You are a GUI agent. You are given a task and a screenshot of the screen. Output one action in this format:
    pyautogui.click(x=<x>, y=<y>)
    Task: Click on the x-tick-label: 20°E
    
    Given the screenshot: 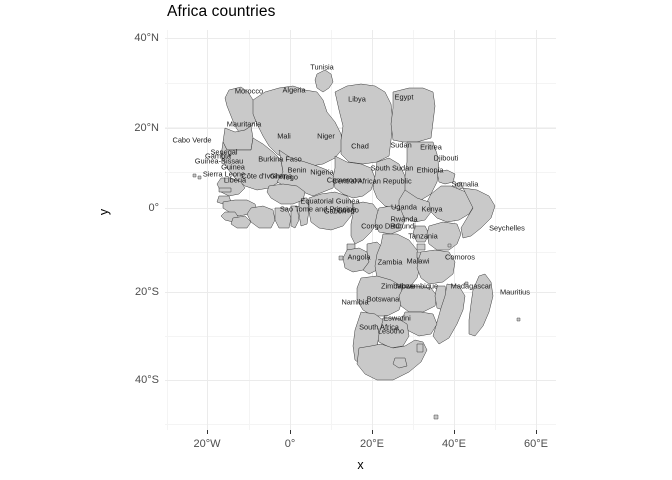 What is the action you would take?
    pyautogui.click(x=372, y=444)
    